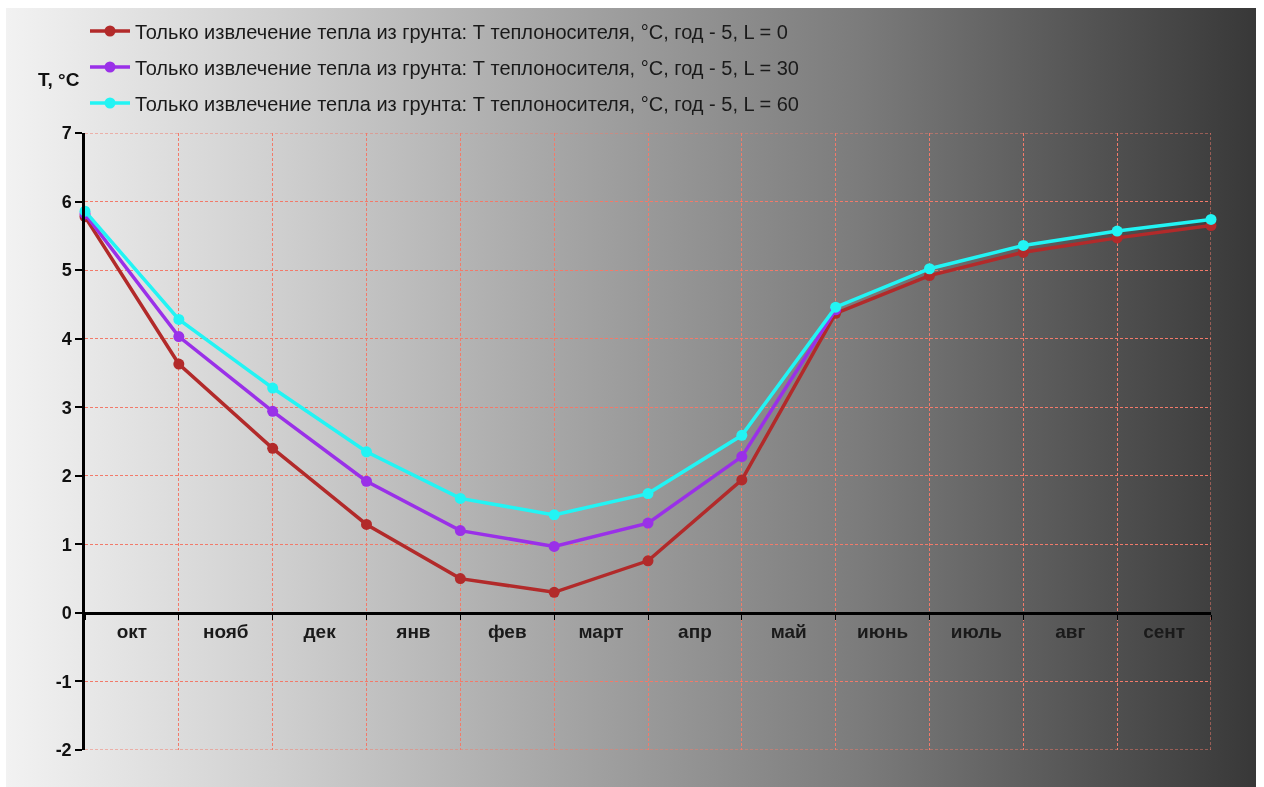  What do you see at coordinates (225, 631) in the screenshot?
I see `x-tick-label: нояб` at bounding box center [225, 631].